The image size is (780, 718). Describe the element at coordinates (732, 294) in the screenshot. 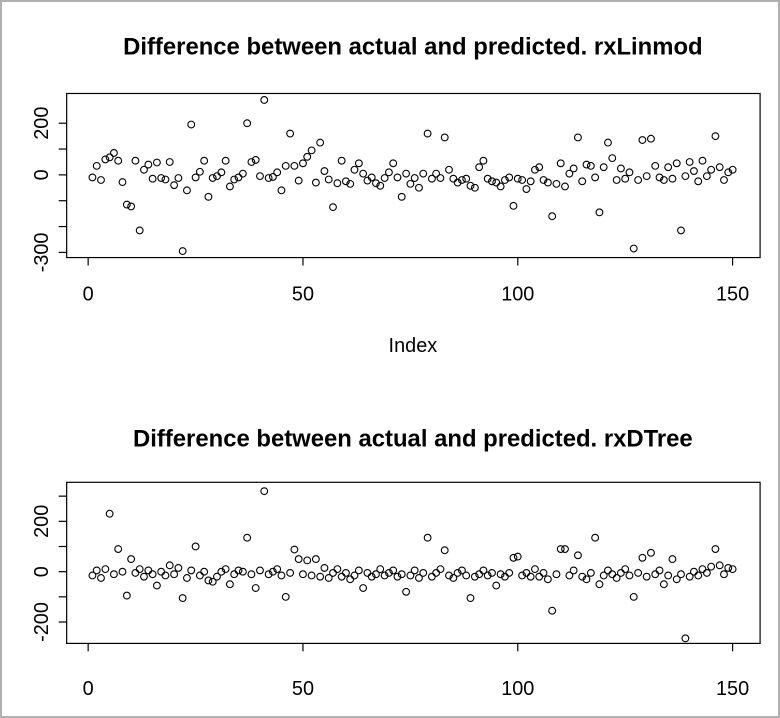

I see `x-tick-label: 150` at that location.